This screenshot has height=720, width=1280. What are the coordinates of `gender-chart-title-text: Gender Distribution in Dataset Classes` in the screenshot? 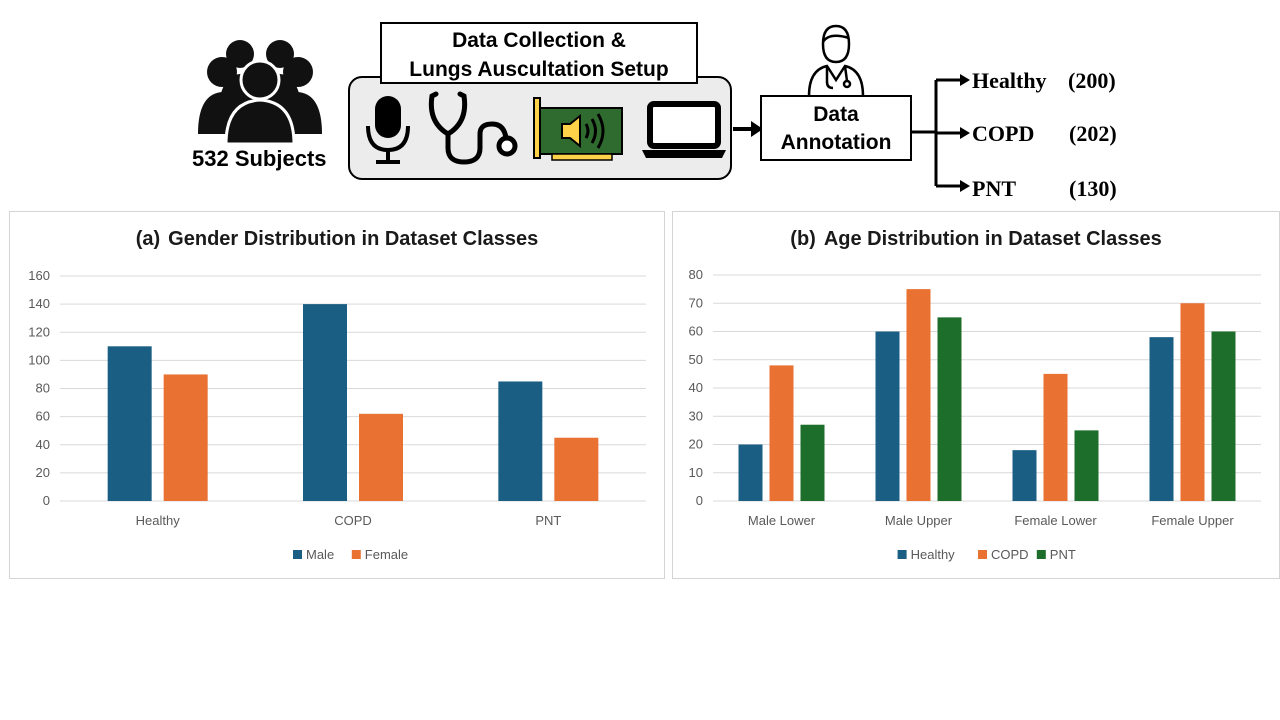 It's located at (353, 239).